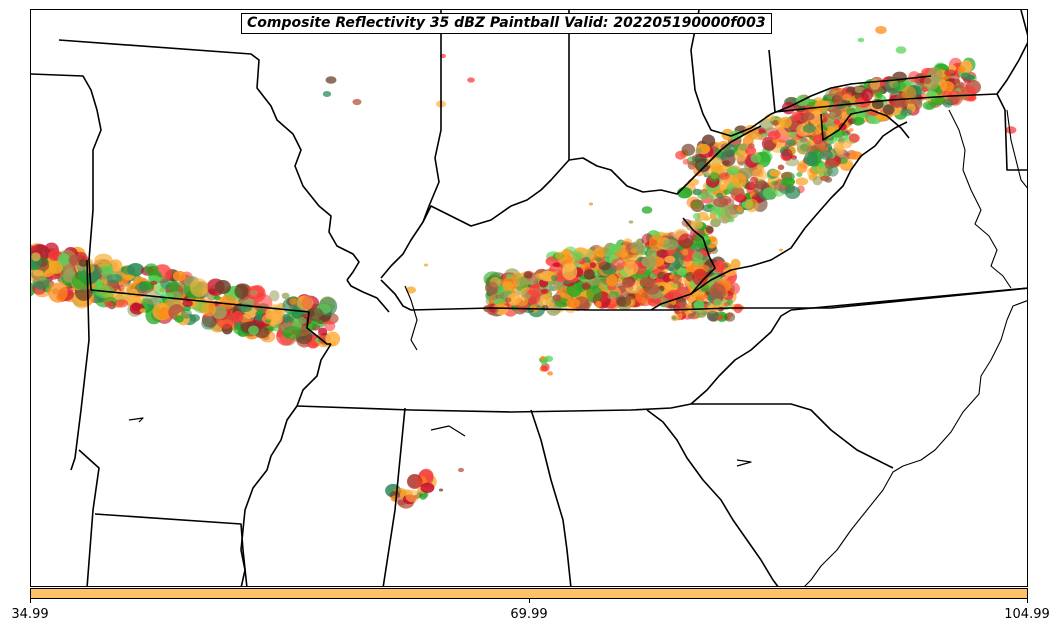 The height and width of the screenshot is (633, 1062). I want to click on border-mo-ar, so click(210, 317).